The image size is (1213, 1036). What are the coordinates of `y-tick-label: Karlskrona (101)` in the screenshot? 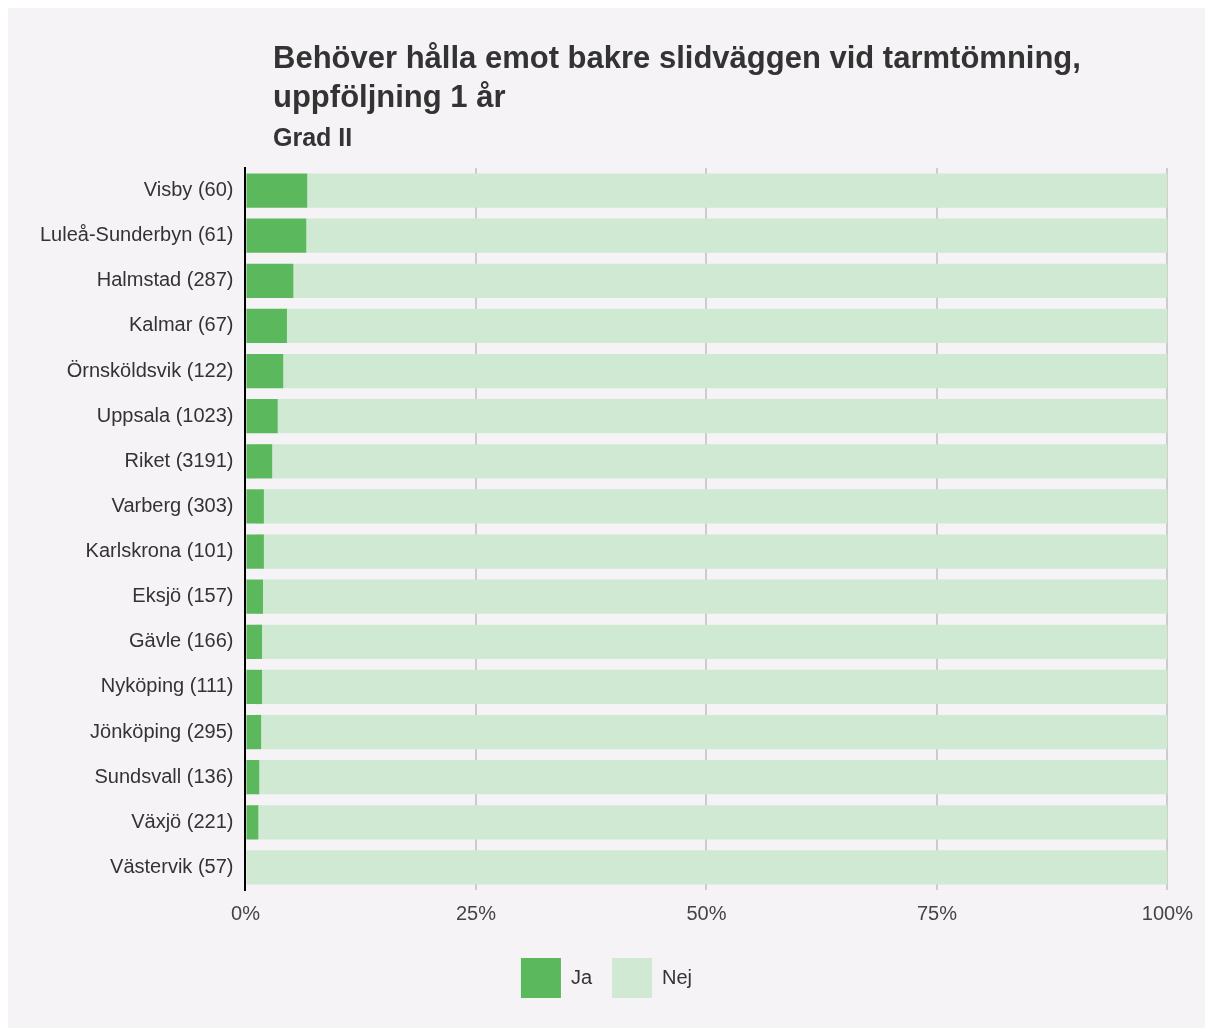 It's located at (159, 550).